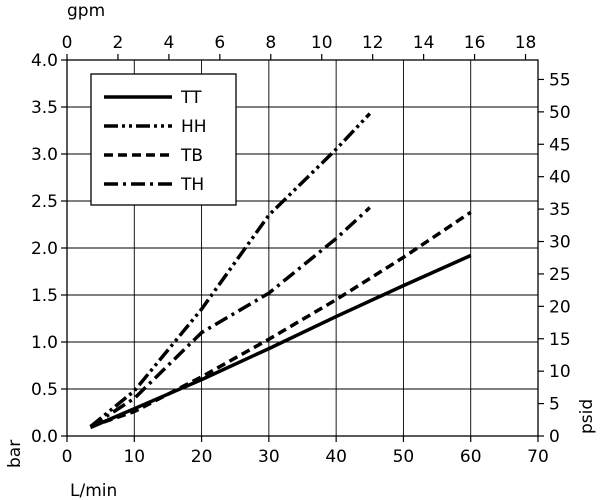 The image size is (600, 500). I want to click on legend: TT HH TB TH, so click(163, 139).